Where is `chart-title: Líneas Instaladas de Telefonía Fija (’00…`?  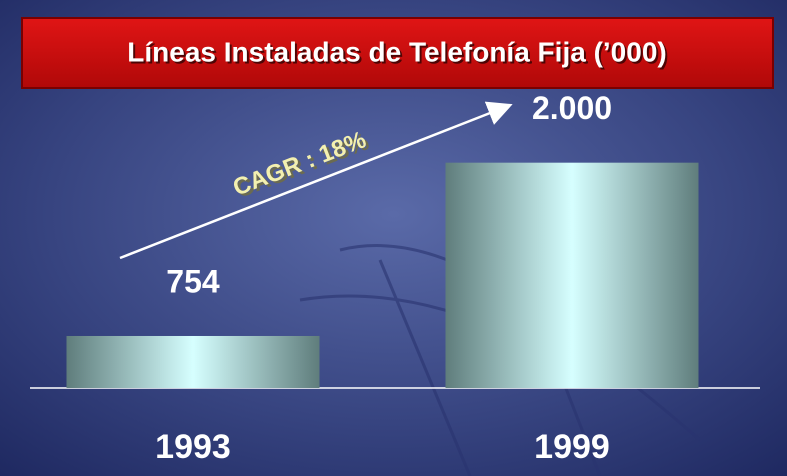 chart-title: Líneas Instaladas de Telefonía Fija (’00… is located at coordinates (396, 51).